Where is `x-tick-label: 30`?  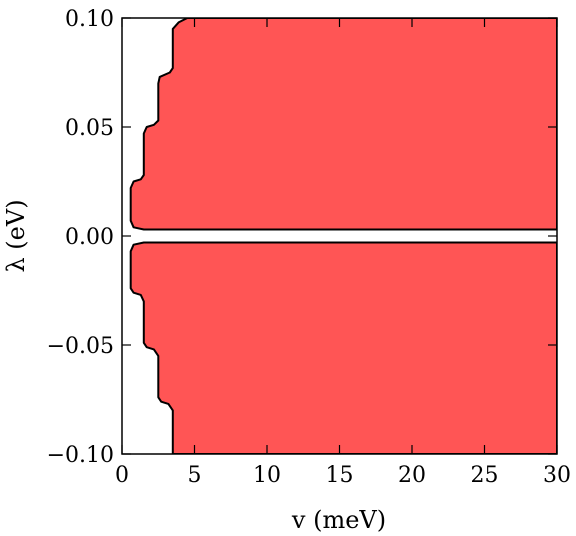
x-tick-label: 30 is located at coordinates (557, 475).